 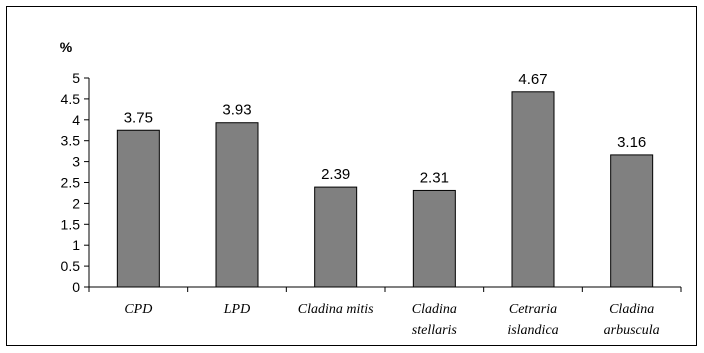 What do you see at coordinates (76, 287) in the screenshot?
I see `y-tick-label: 0` at bounding box center [76, 287].